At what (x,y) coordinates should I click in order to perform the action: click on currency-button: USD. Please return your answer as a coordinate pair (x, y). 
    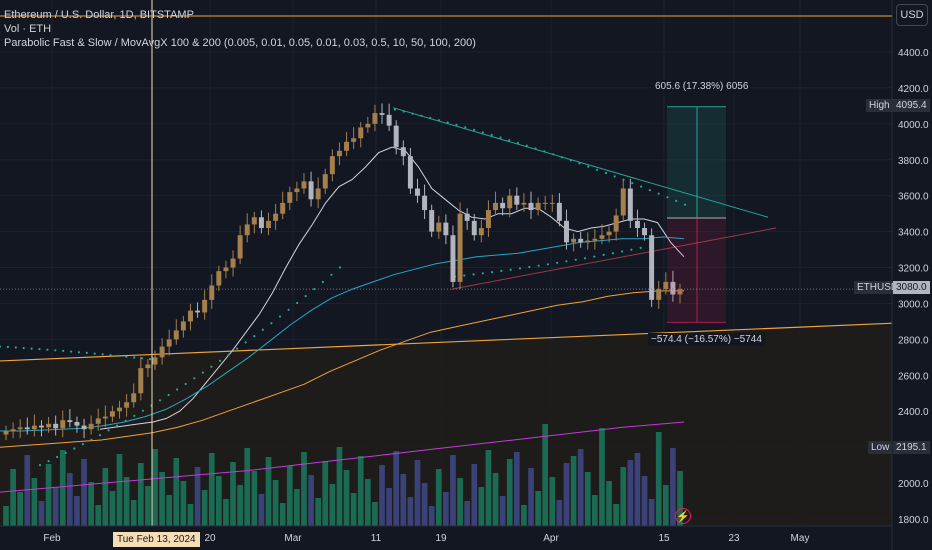
    Looking at the image, I should click on (912, 15).